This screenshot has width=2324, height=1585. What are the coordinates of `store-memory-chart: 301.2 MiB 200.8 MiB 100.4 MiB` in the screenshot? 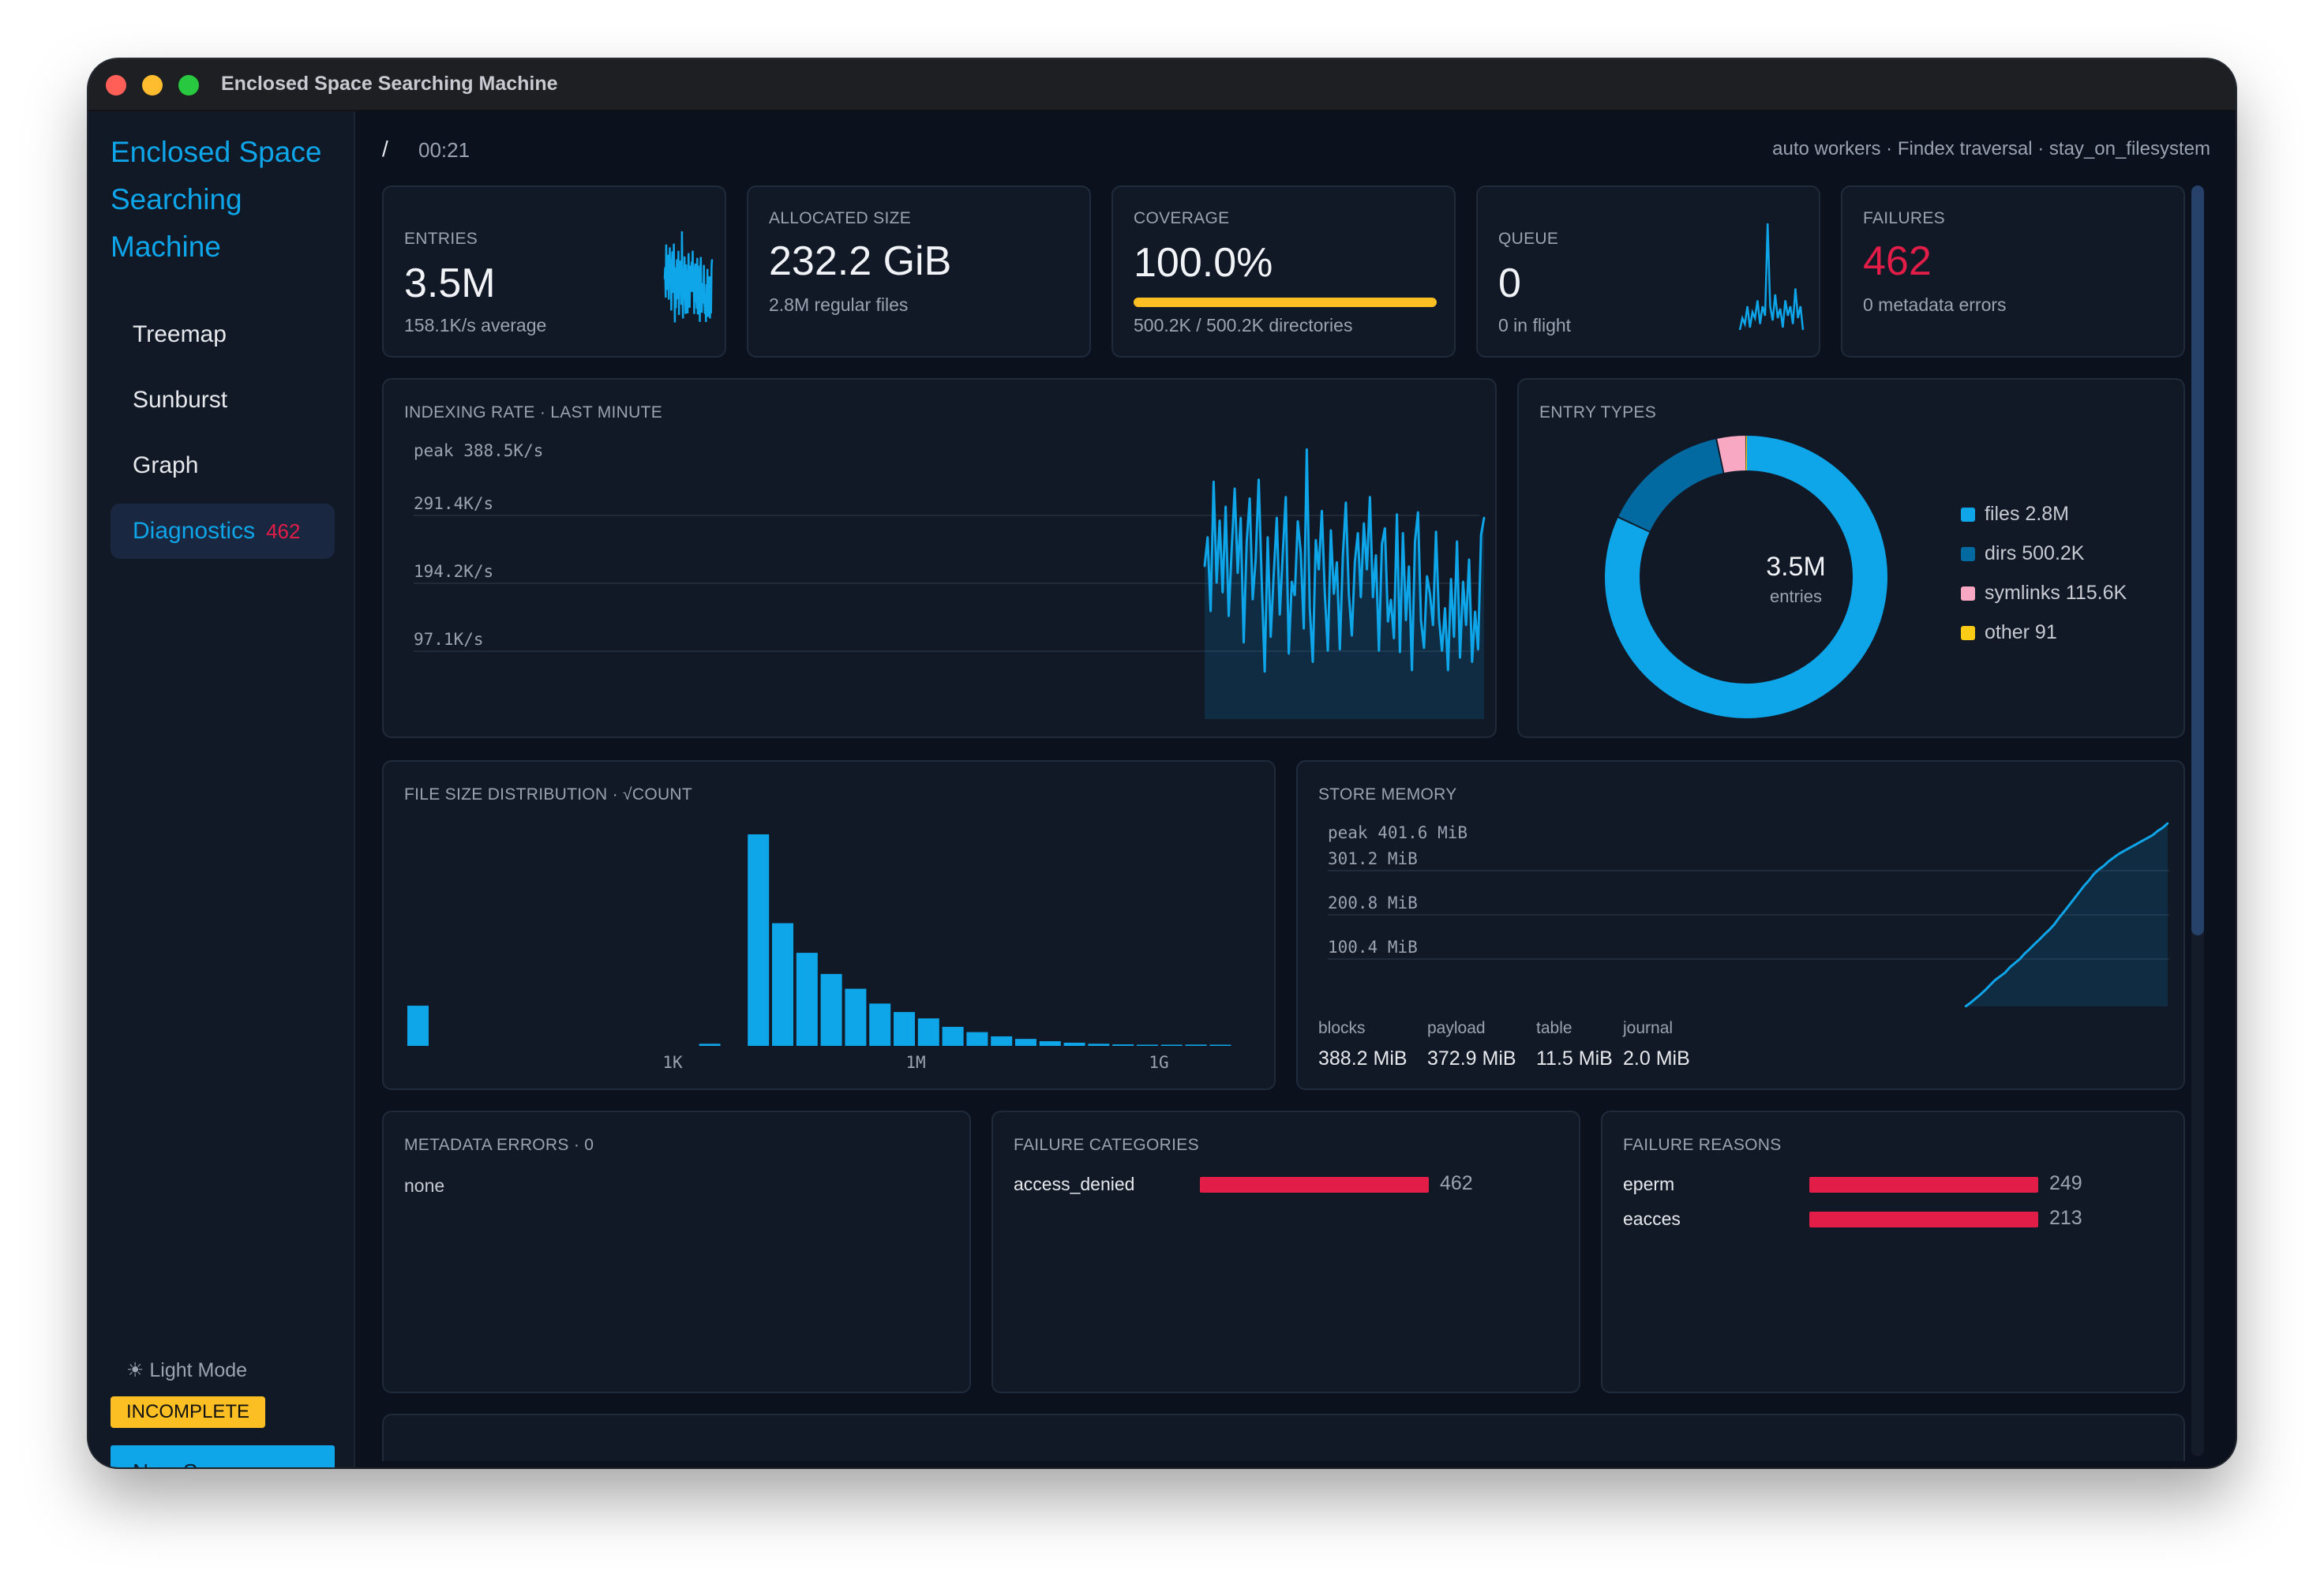 It's located at (1748, 915).